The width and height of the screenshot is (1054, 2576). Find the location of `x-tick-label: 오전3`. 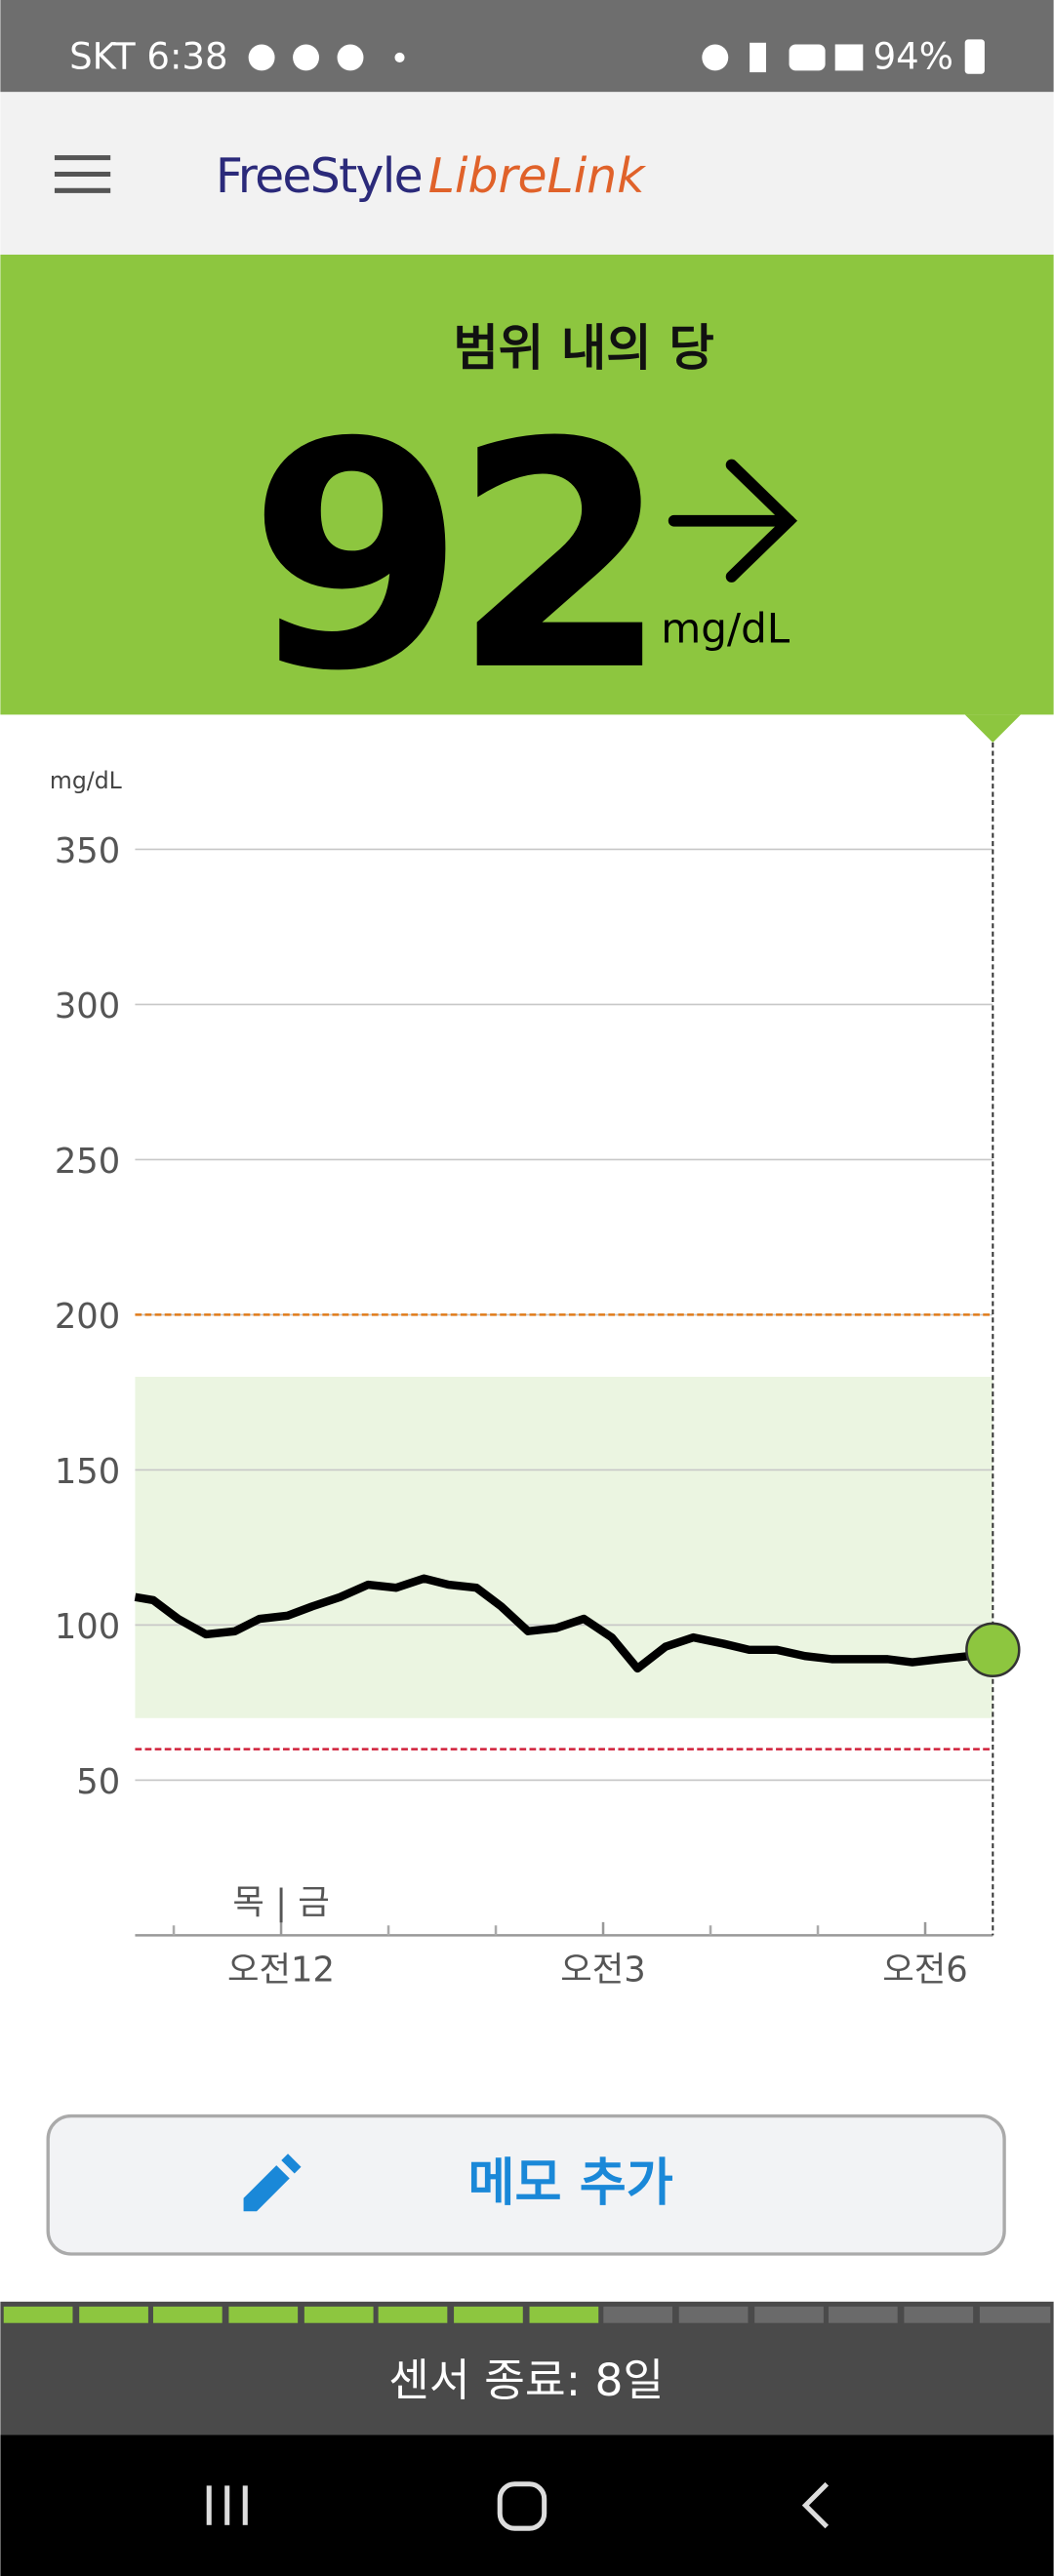

x-tick-label: 오전3 is located at coordinates (603, 1971).